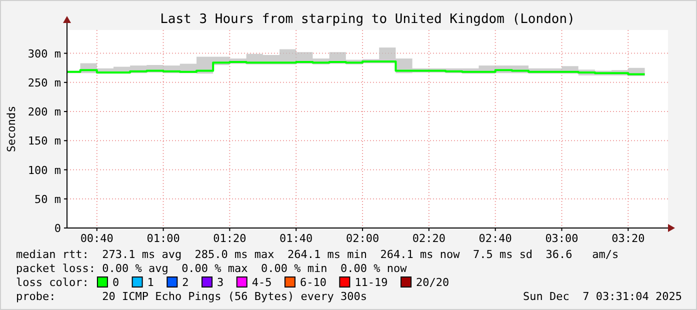 Image resolution: width=697 pixels, height=310 pixels. What do you see at coordinates (602, 296) in the screenshot?
I see `text: Sun Dec 7 03:31:04 2025` at bounding box center [602, 296].